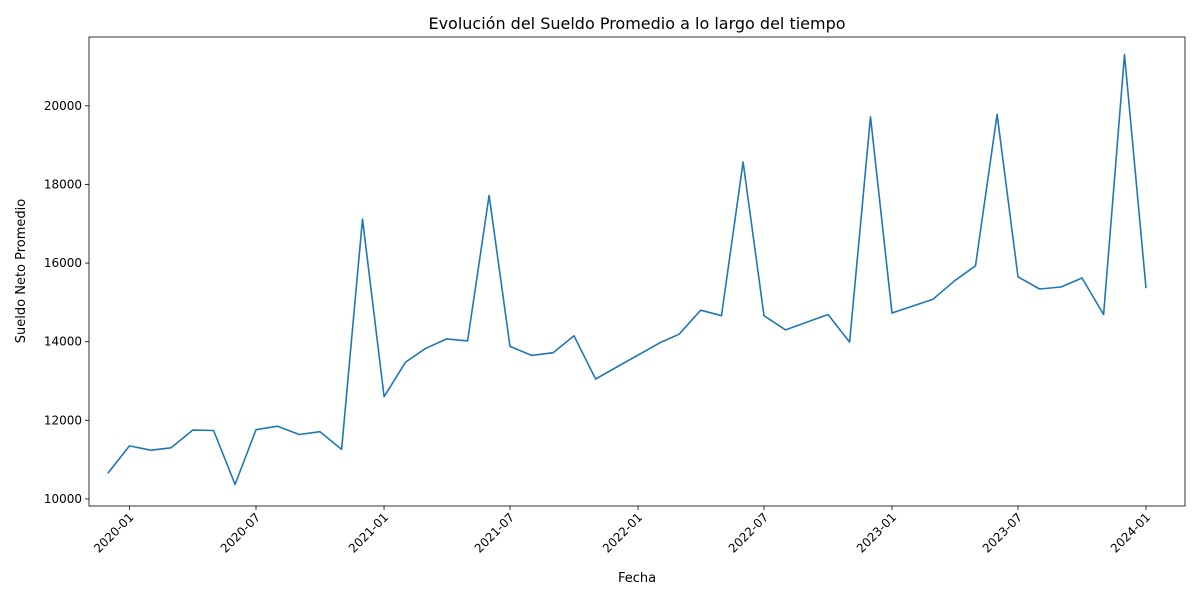 The height and width of the screenshot is (600, 1200). I want to click on y-tick-label: 16000, so click(63, 263).